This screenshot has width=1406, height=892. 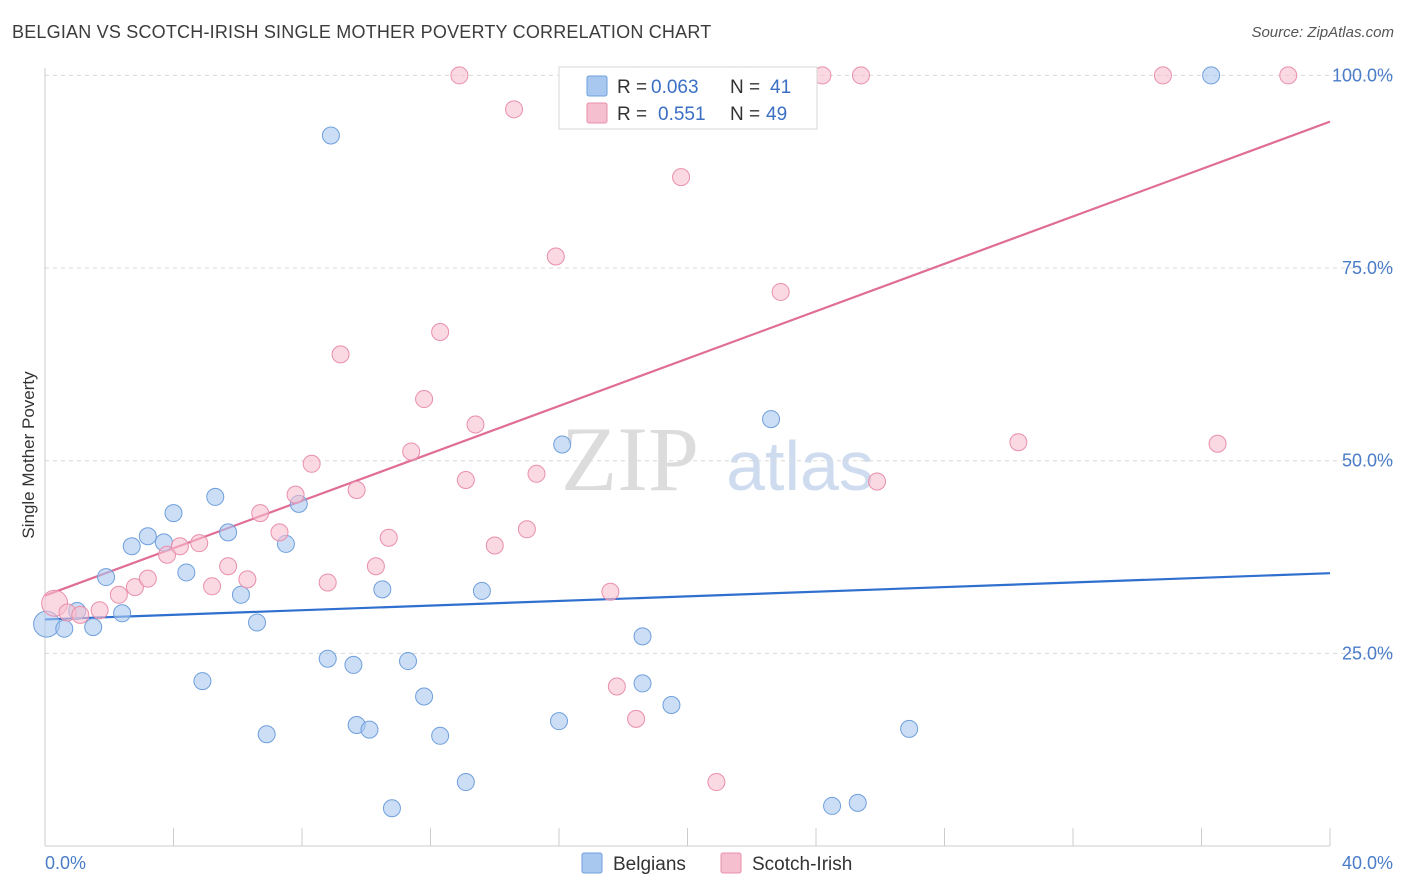 I want to click on watermark-atlas: atlas, so click(x=800, y=466).